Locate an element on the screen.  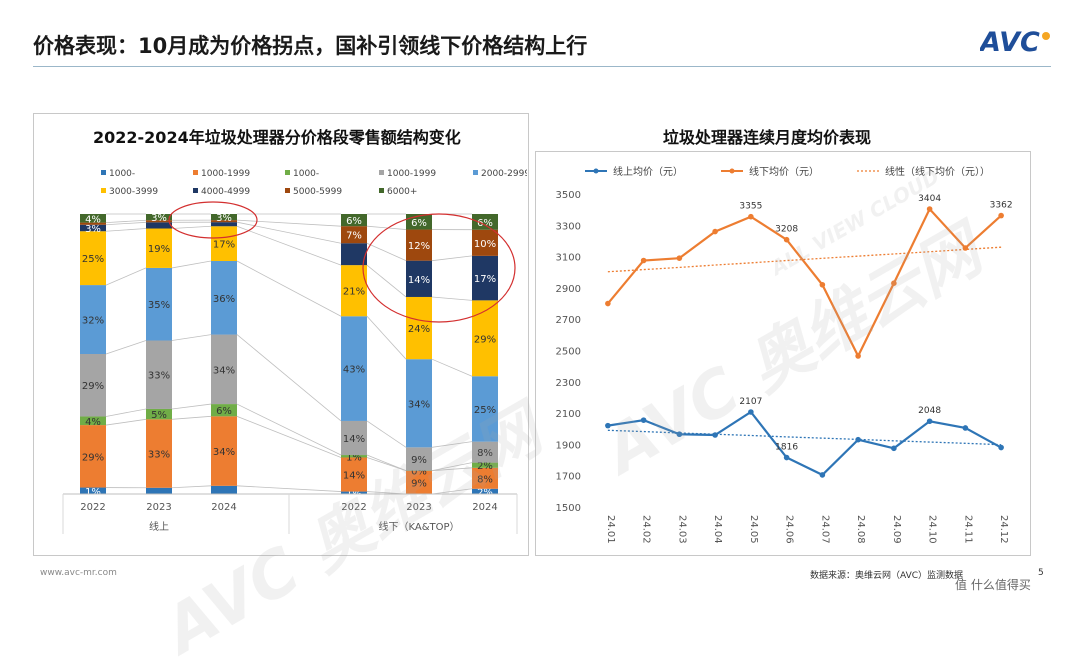
data-label: 32% is located at coordinates (93, 321).